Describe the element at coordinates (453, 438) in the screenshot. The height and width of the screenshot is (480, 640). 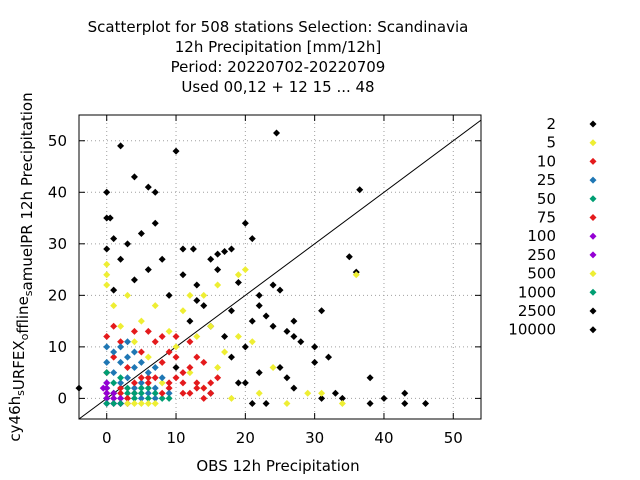
I see `x-tick-label: 50` at that location.